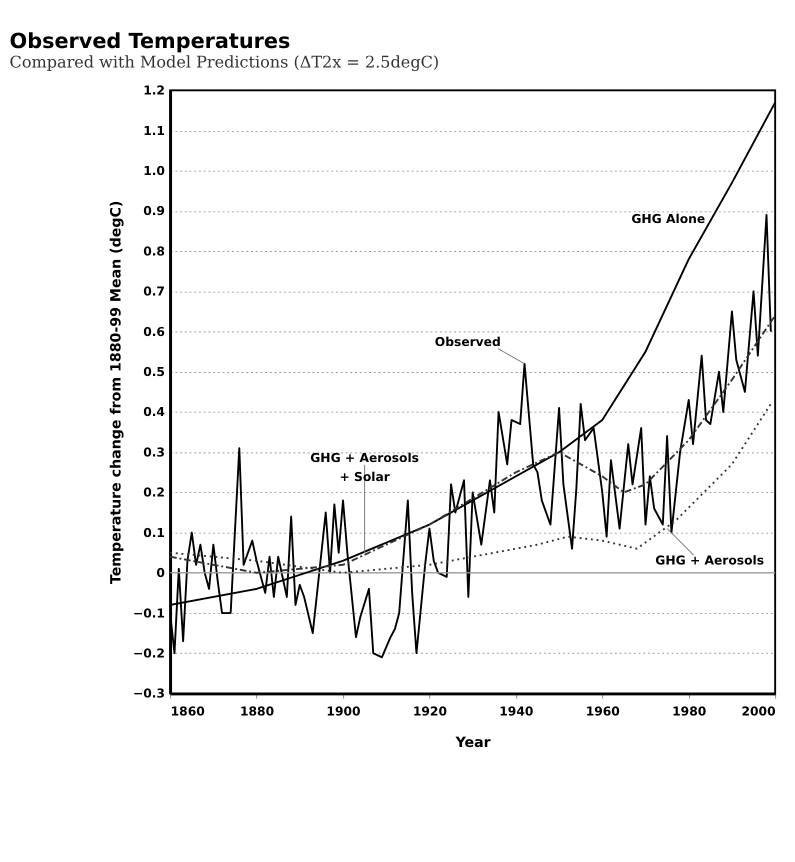 Image resolution: width=795 pixels, height=862 pixels. What do you see at coordinates (116, 392) in the screenshot?
I see `y-axis-title: Temperature change from 1880-99 Mean (degC)` at bounding box center [116, 392].